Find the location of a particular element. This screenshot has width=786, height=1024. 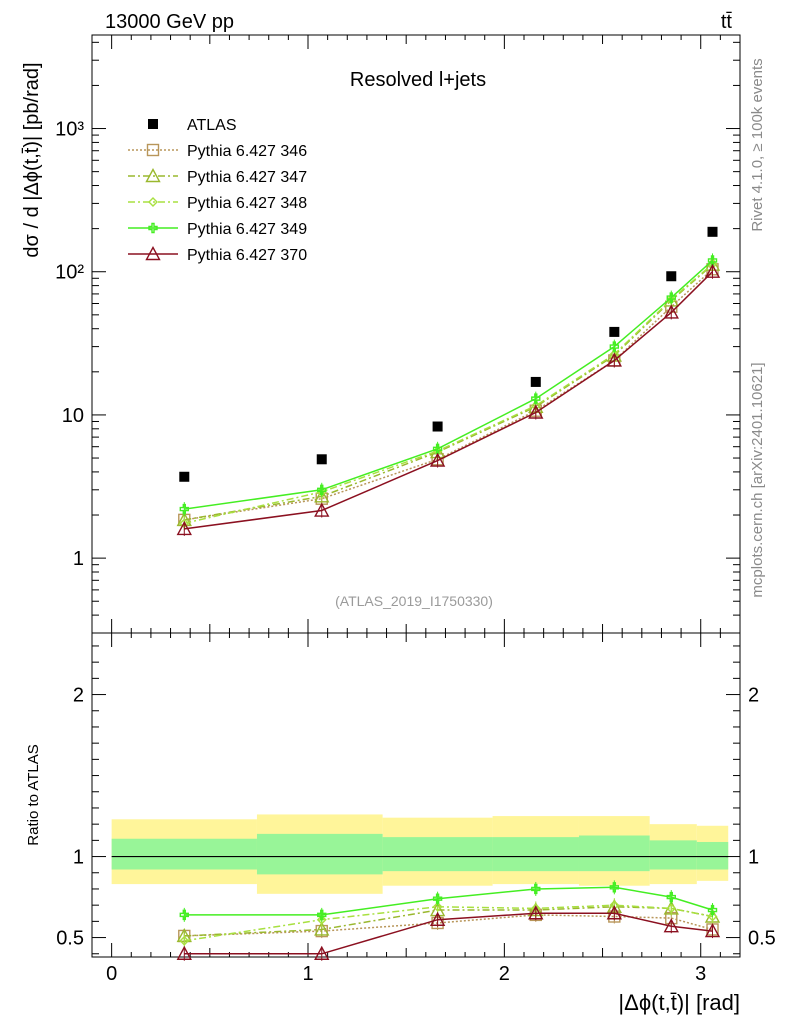

legend-label-p370: Pythia 6.427 370 is located at coordinates (247, 255).